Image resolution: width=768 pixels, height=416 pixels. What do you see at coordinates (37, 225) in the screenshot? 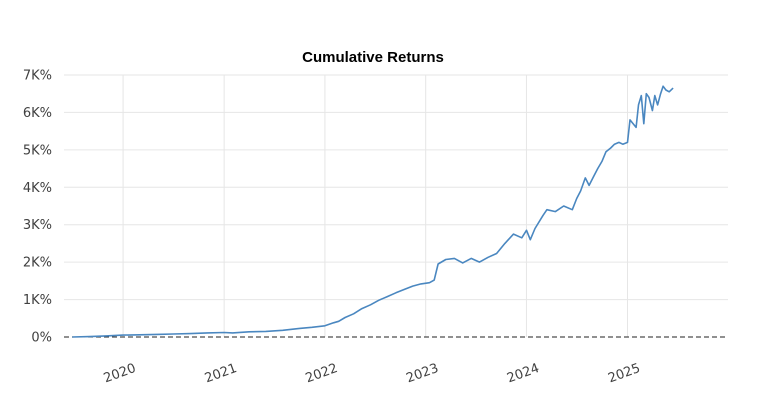
I see `y-tick-label: 3K%` at bounding box center [37, 225].